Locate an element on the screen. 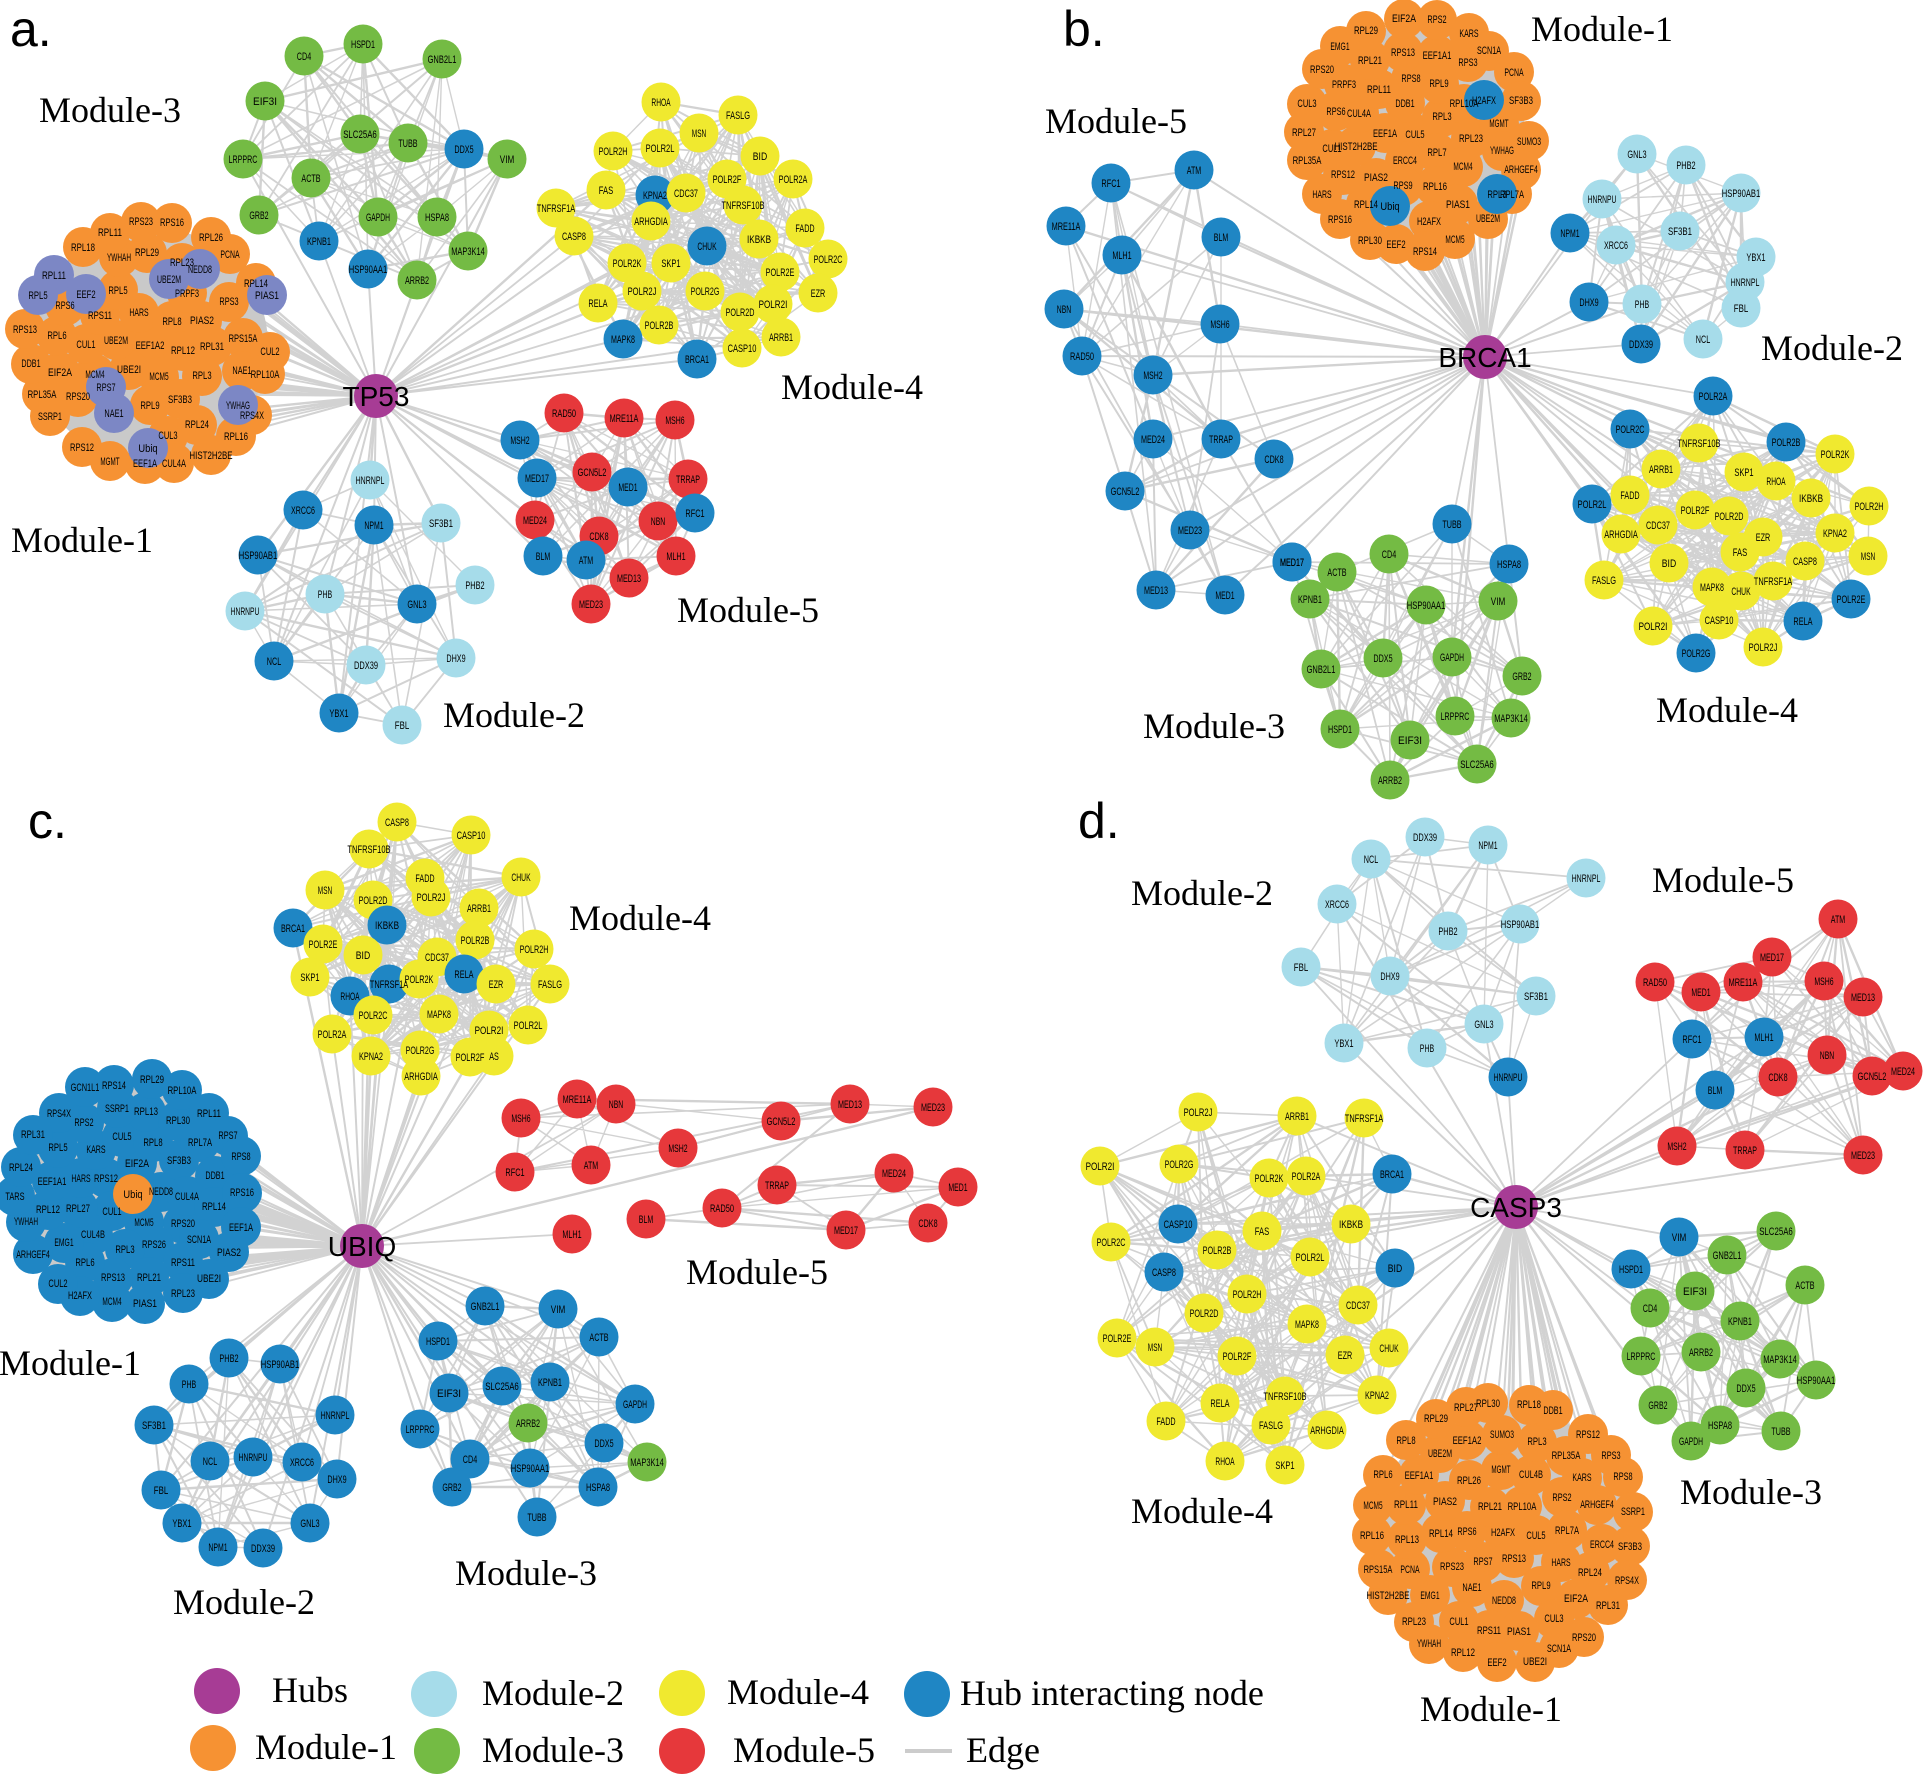 The height and width of the screenshot is (1780, 1923). svg-text: RELA is located at coordinates (1803, 622).